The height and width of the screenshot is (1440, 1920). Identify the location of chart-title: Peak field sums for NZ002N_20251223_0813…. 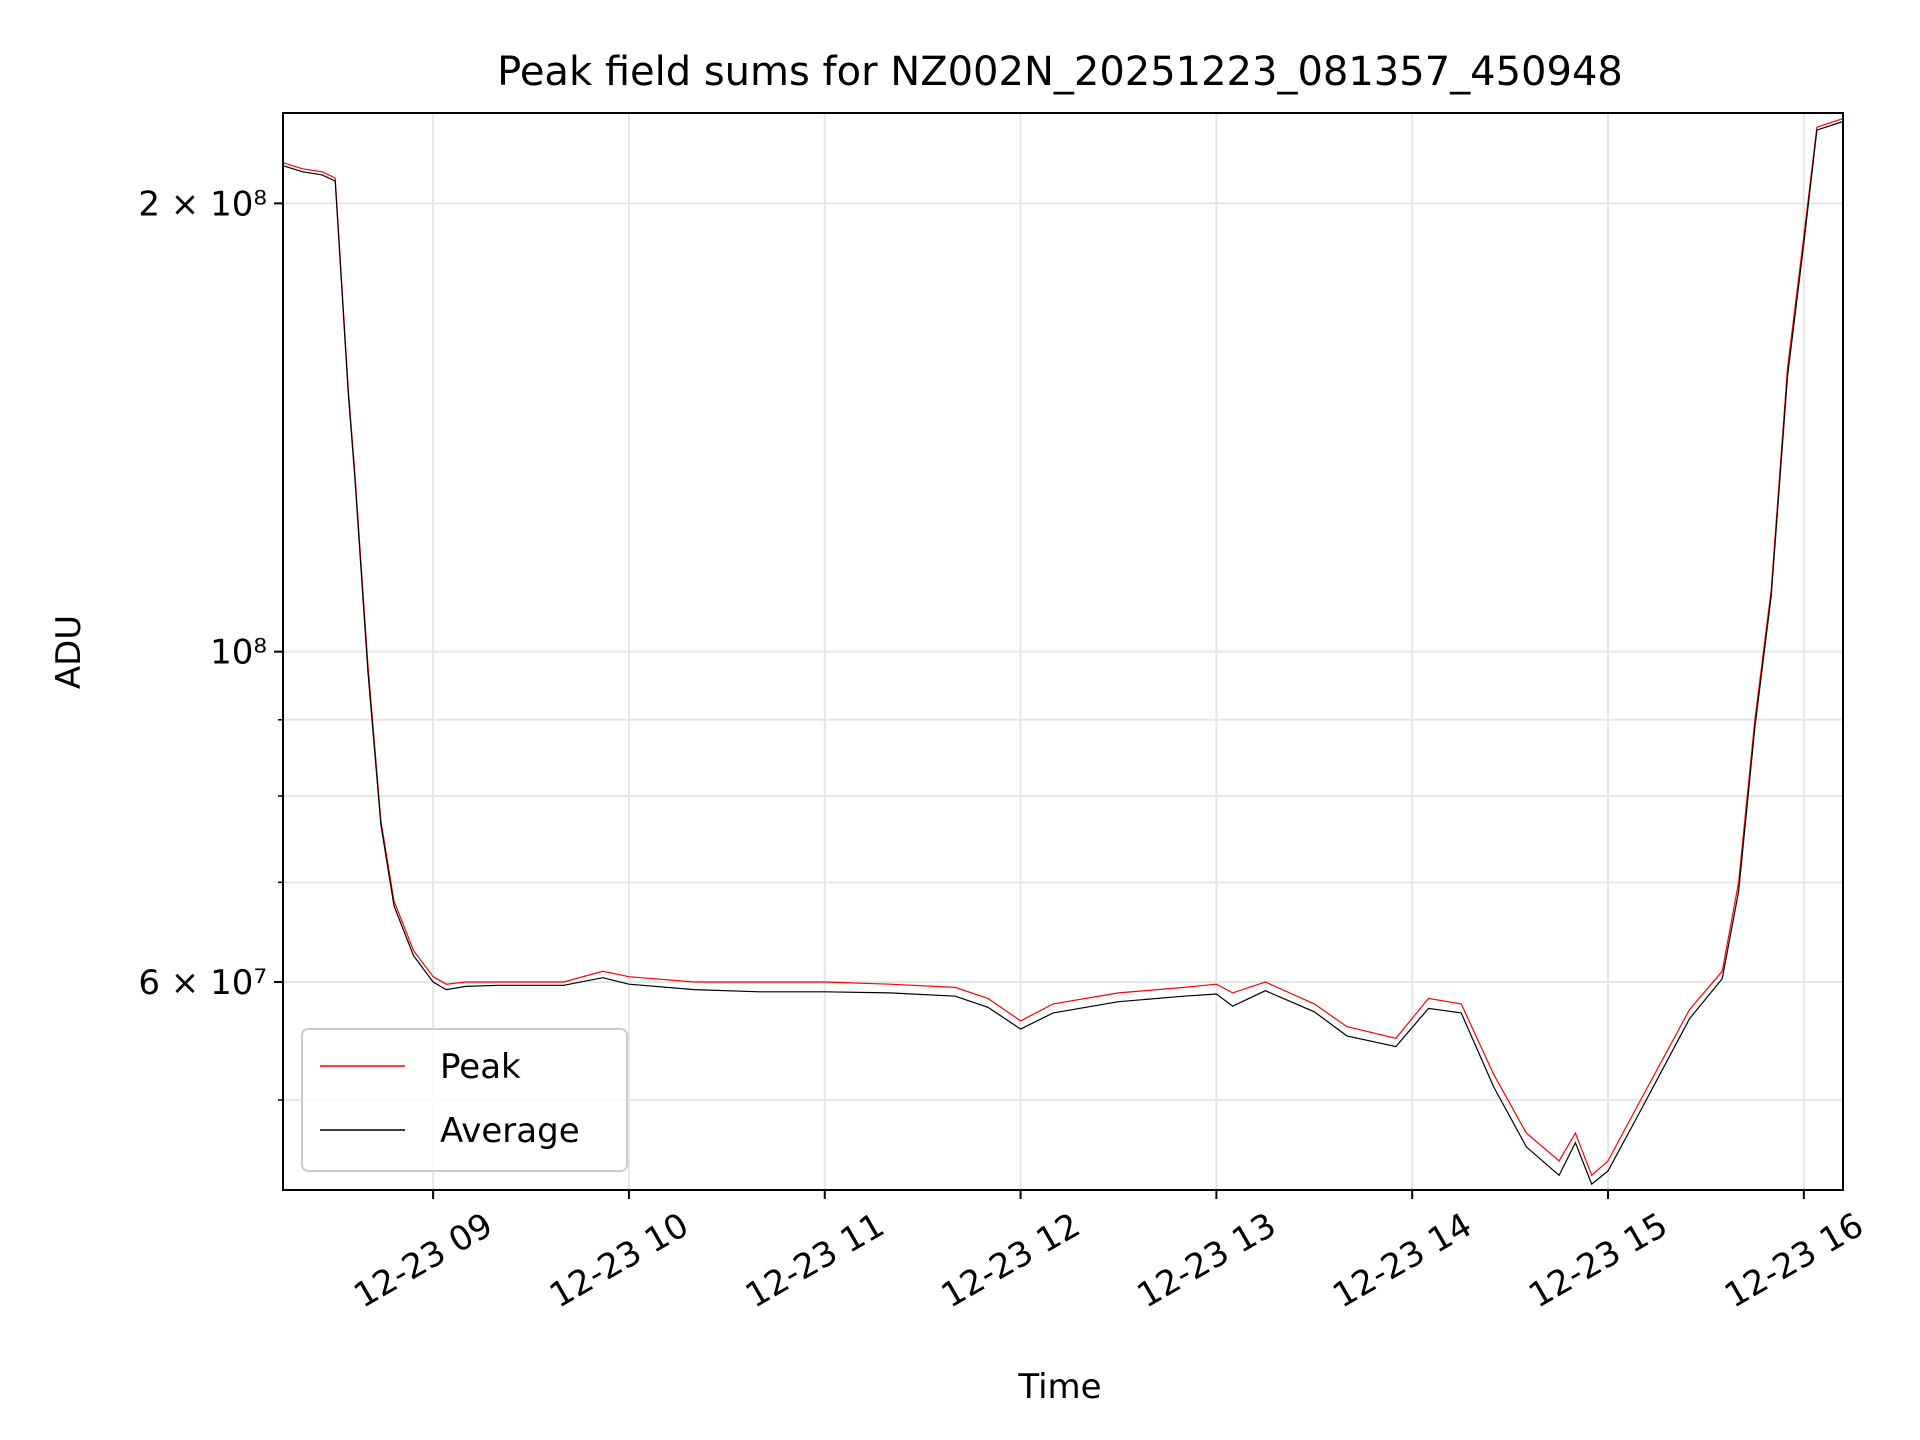
(1060, 72).